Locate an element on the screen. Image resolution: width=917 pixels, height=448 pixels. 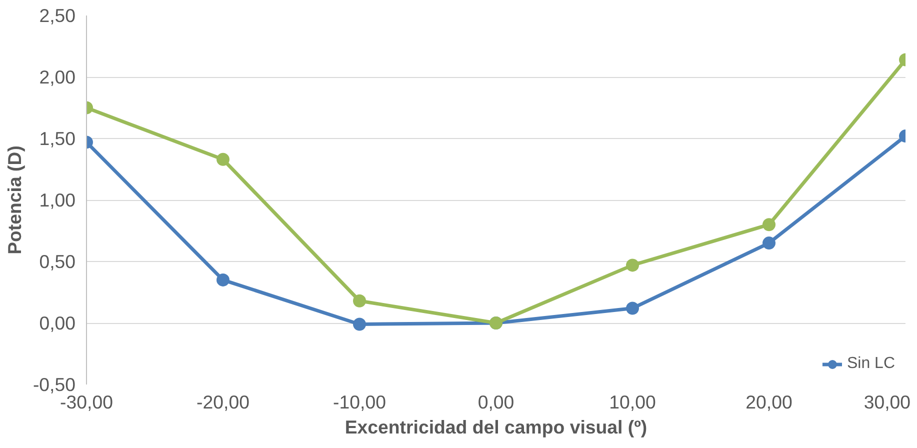
y-tick-label: 1,00 is located at coordinates (57, 200).